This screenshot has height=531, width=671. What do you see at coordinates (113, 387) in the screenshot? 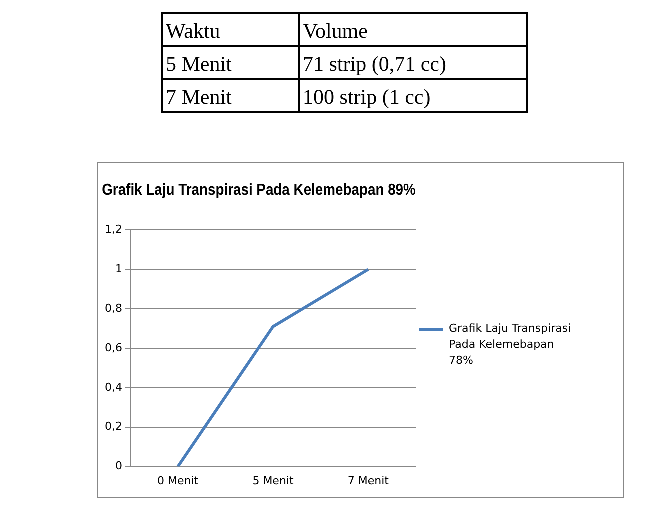
I see `y-tick-label: 0,4` at bounding box center [113, 387].